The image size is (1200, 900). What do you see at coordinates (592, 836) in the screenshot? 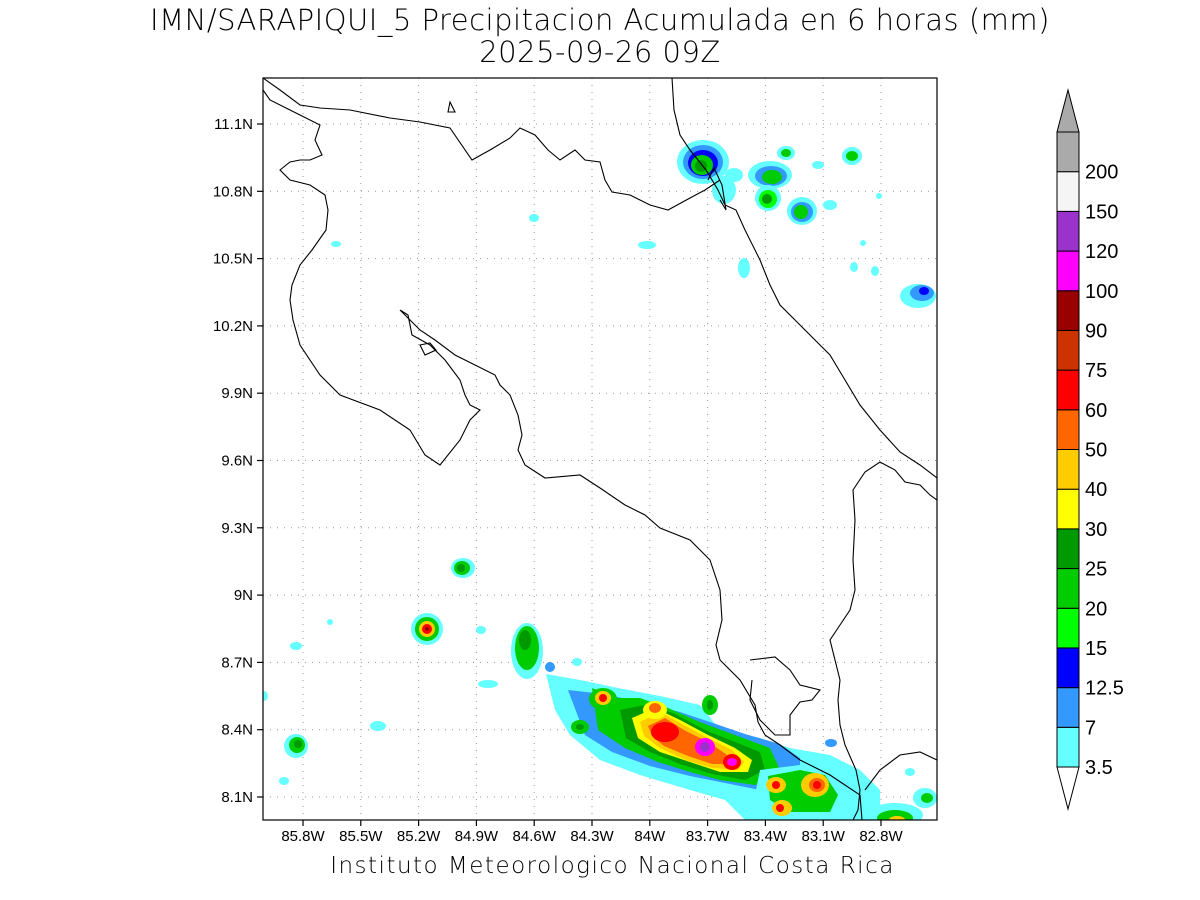
I see `lon-tick-label: 84.3W` at bounding box center [592, 836].